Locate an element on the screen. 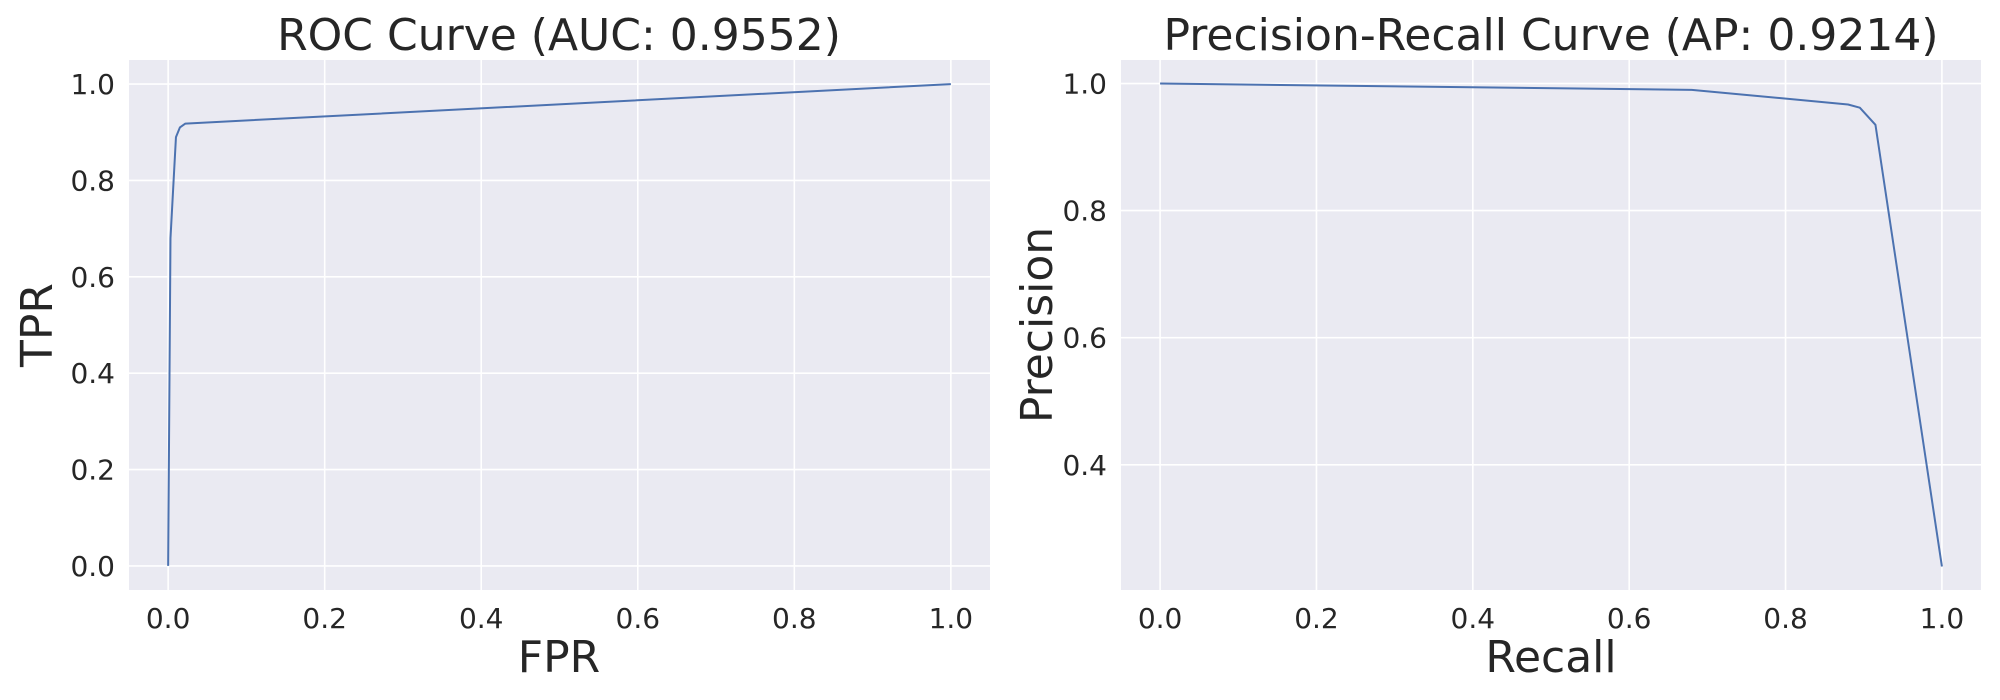 This screenshot has width=2000, height=700. pr-x-axis-label: Recall is located at coordinates (1550, 657).